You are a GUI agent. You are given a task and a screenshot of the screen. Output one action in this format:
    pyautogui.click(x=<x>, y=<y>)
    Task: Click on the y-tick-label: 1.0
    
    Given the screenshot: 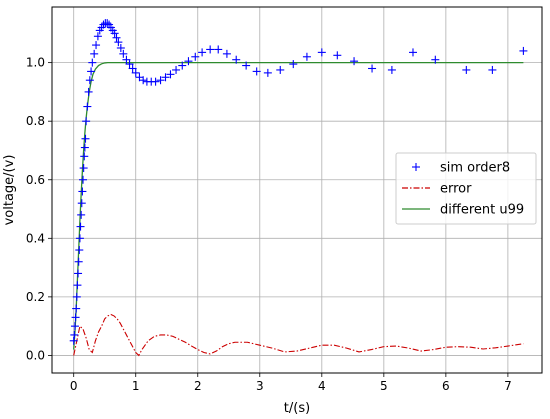 What is the action you would take?
    pyautogui.click(x=35, y=63)
    